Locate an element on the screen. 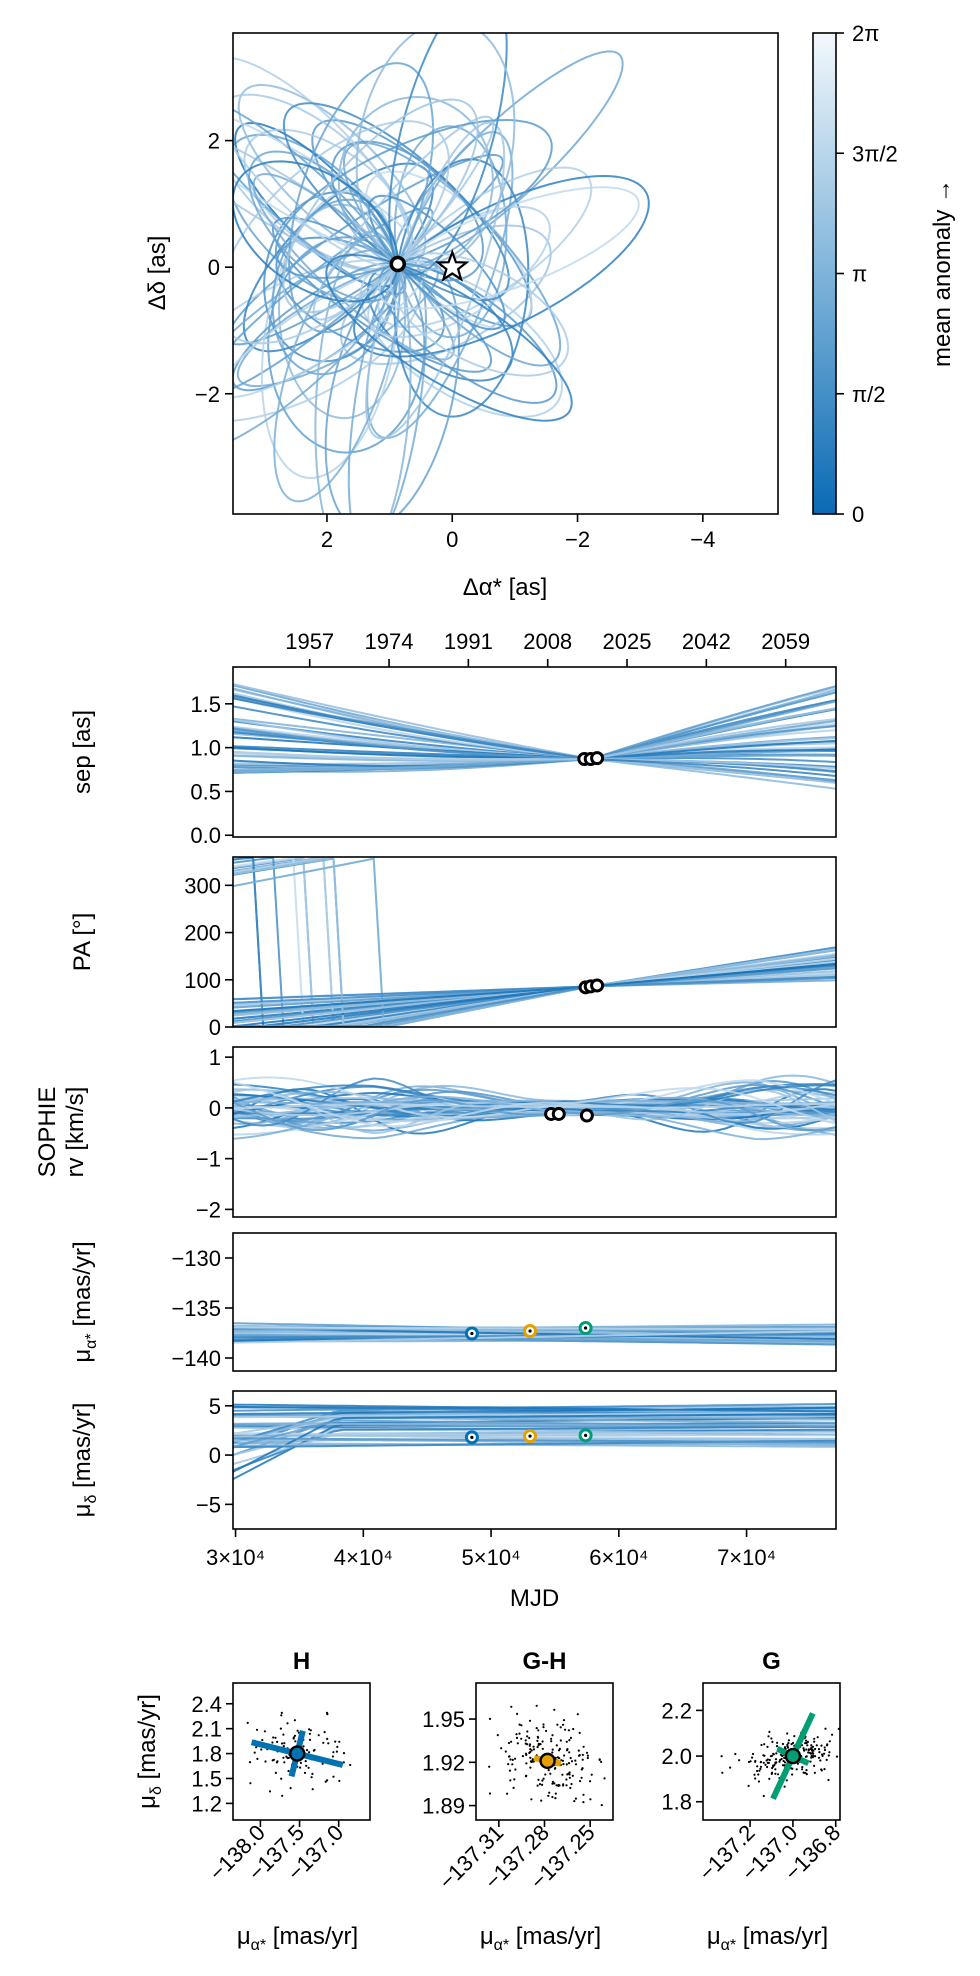 This screenshot has width=980, height=1976. pm-H-content is located at coordinates (299, 1754).